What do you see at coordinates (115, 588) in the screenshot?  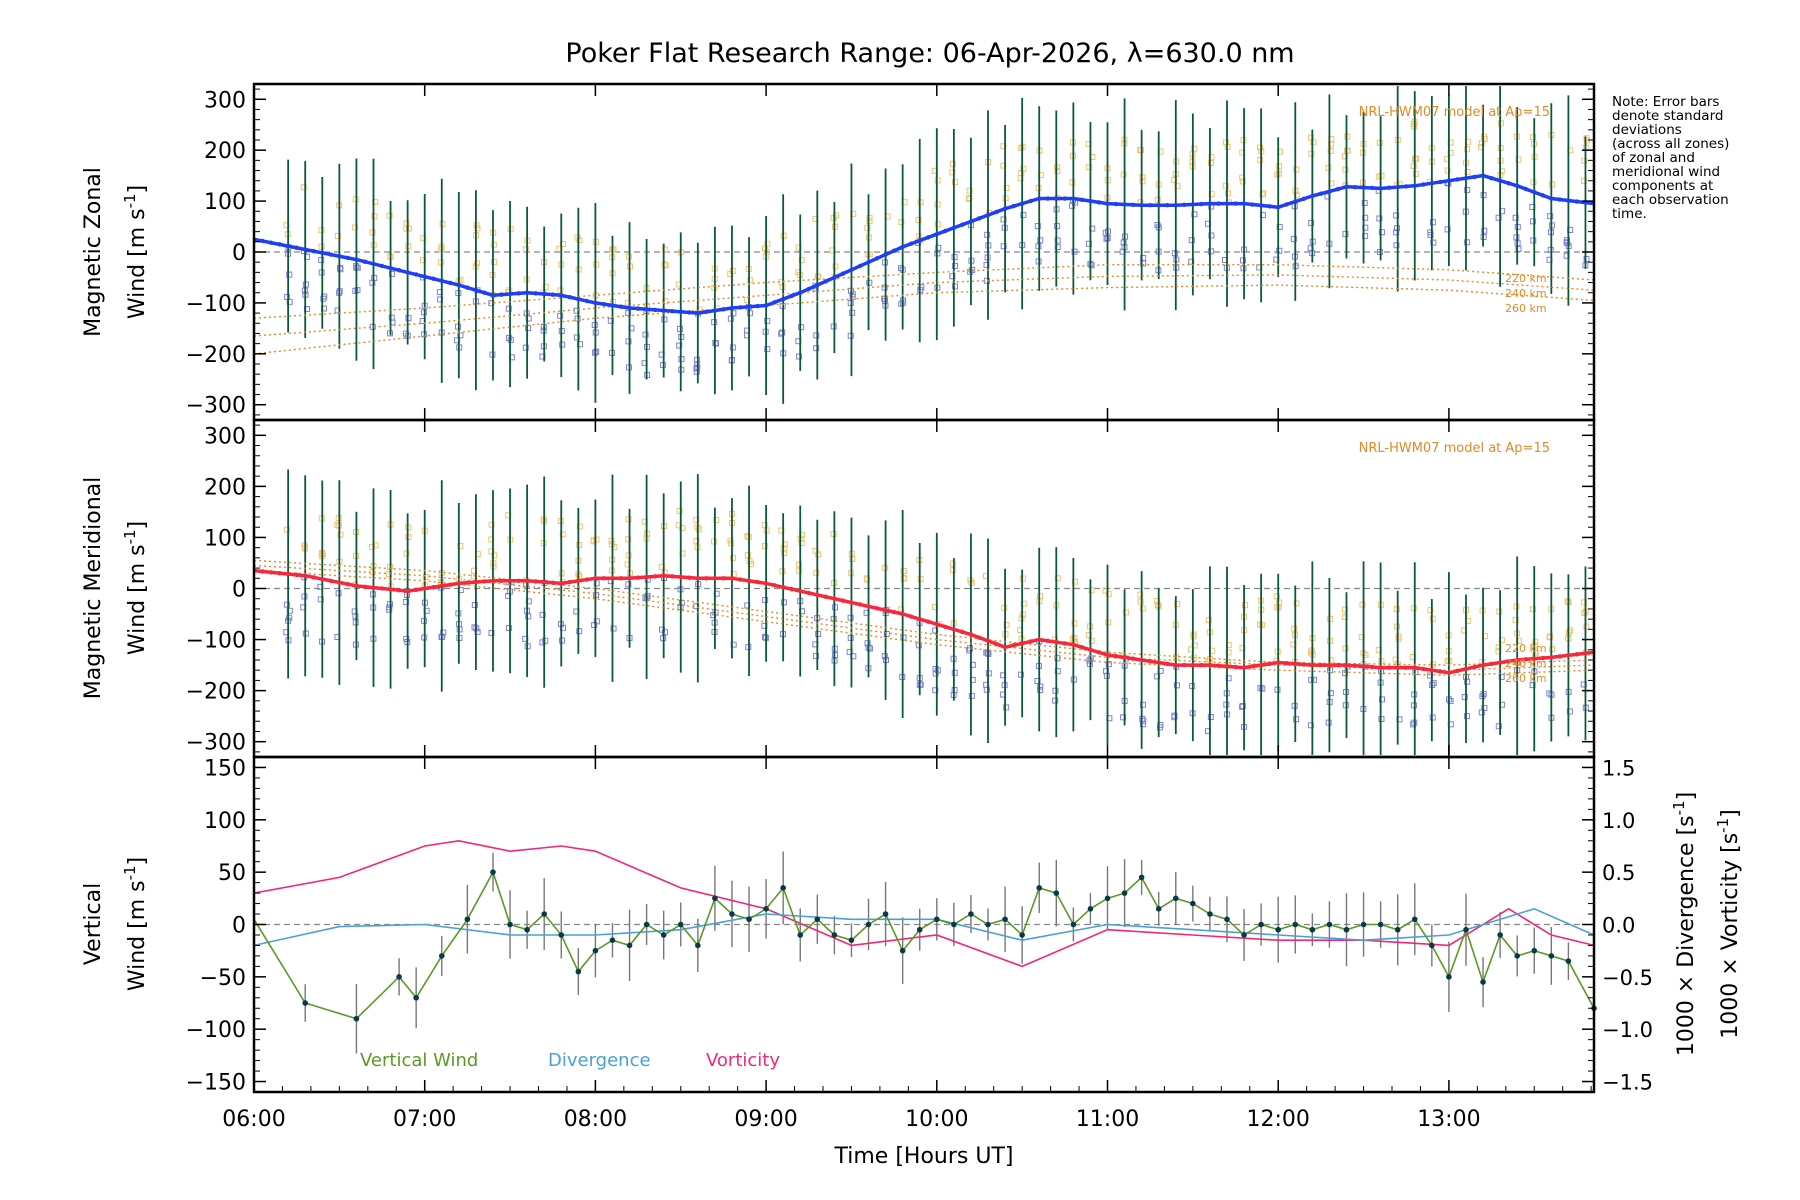 I see `meridional-ylabel: Magnetic Meridional Wind [m s-1]` at bounding box center [115, 588].